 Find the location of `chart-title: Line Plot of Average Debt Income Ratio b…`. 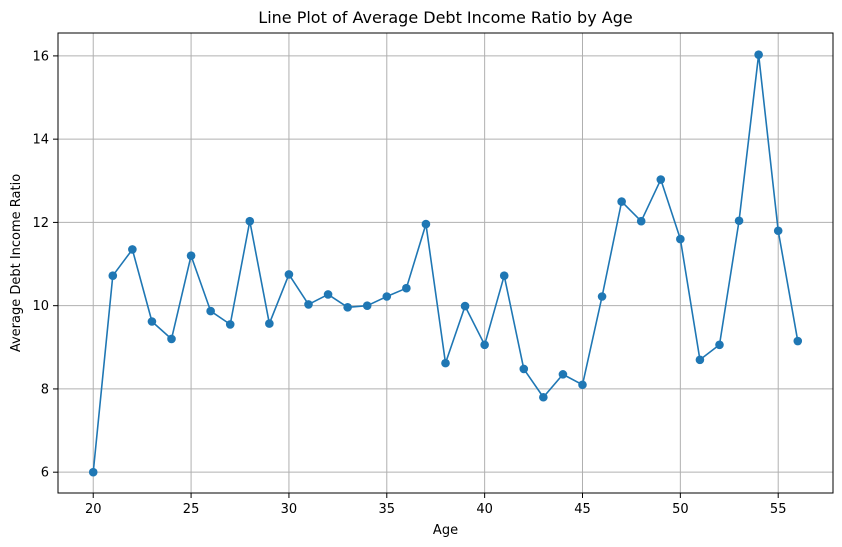

chart-title: Line Plot of Average Debt Income Ratio b… is located at coordinates (445, 17).